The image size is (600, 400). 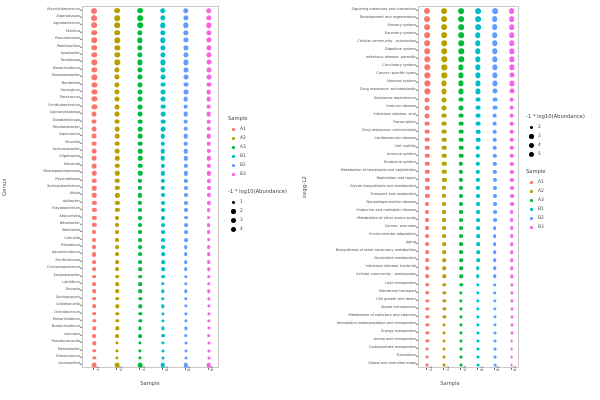 What do you see at coordinates (233, 138) in the screenshot?
I see `sample-swatch-icon` at bounding box center [233, 138].